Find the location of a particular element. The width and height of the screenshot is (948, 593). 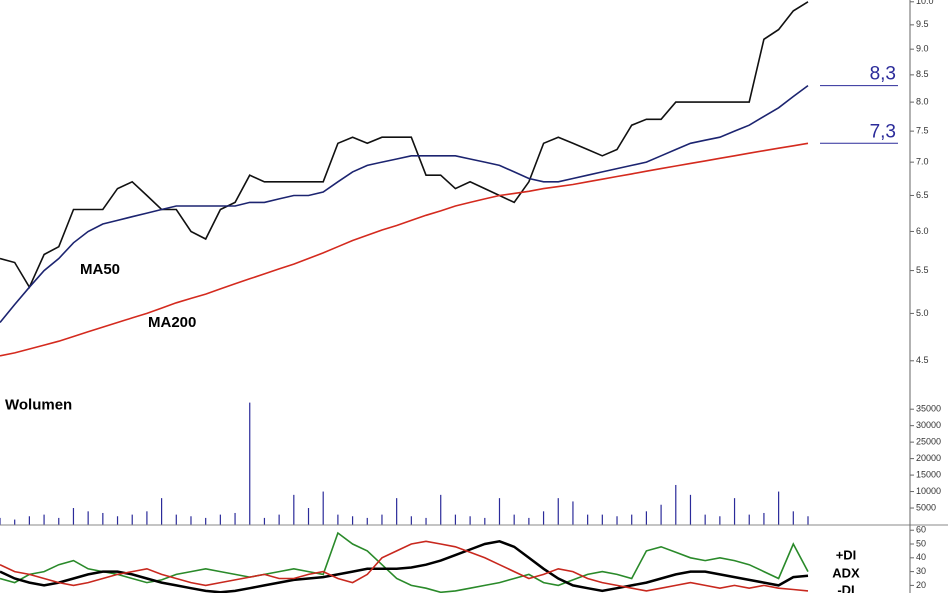

y-tick-label: 35000 is located at coordinates (928, 409).